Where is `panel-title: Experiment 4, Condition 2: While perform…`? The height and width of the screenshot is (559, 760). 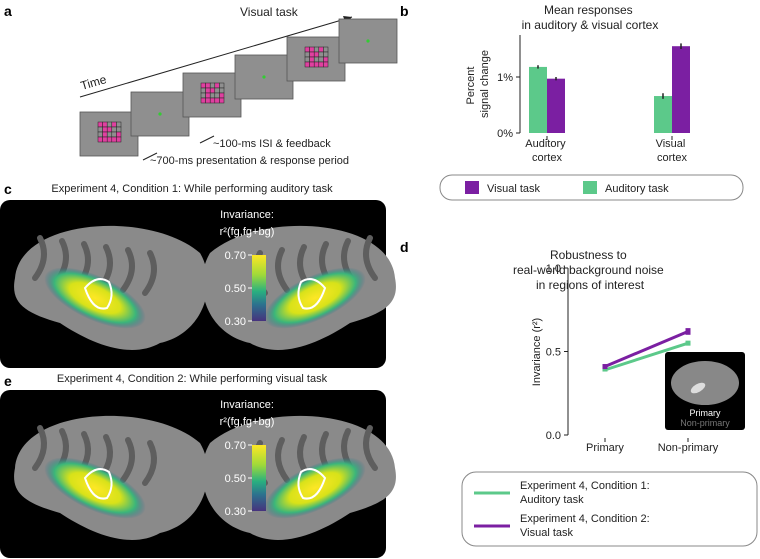 panel-title: Experiment 4, Condition 2: While perform… is located at coordinates (192, 379).